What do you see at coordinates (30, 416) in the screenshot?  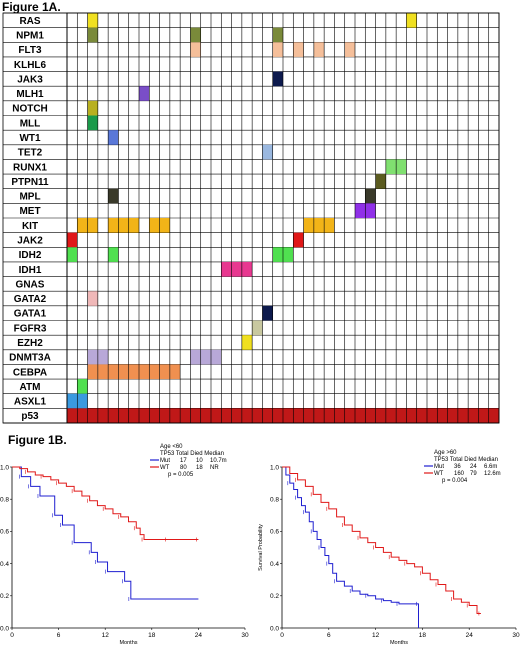 I see `gene-label: p53` at bounding box center [30, 416].